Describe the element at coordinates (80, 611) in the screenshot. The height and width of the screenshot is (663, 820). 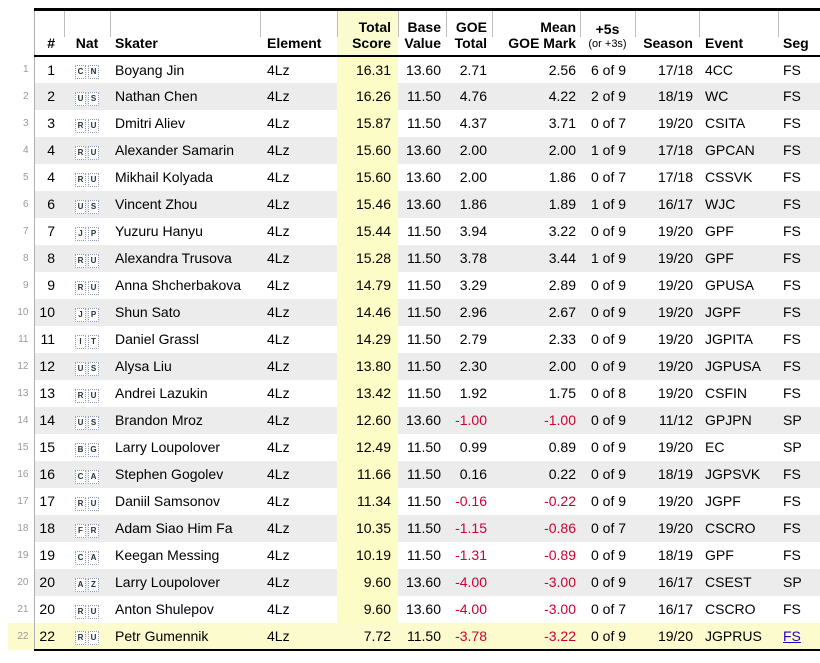
I see `flag-letter-box-icon: R` at that location.